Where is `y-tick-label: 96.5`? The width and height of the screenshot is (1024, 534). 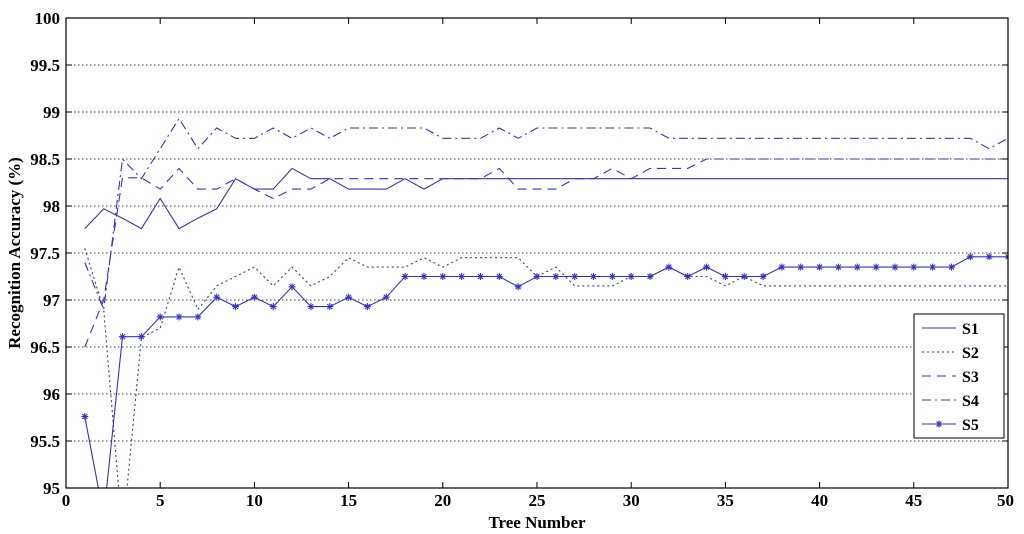
y-tick-label: 96.5 is located at coordinates (45, 347).